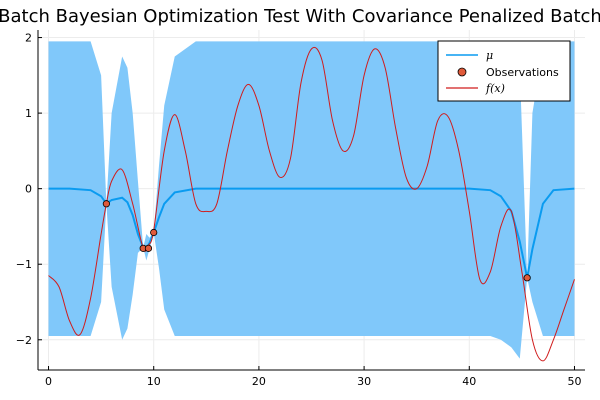  I want to click on y-tick-label: −2, so click(24, 340).